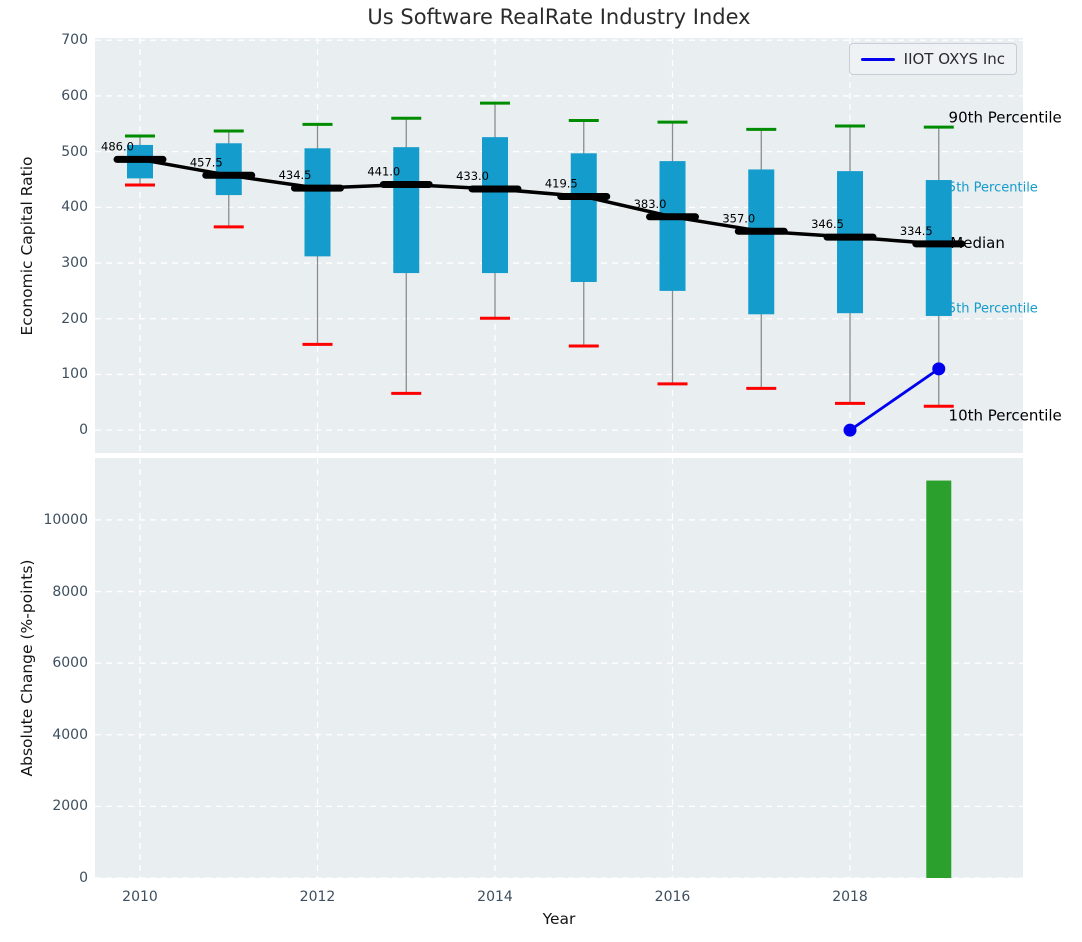  I want to click on top-ytick-400: 400, so click(74, 207).